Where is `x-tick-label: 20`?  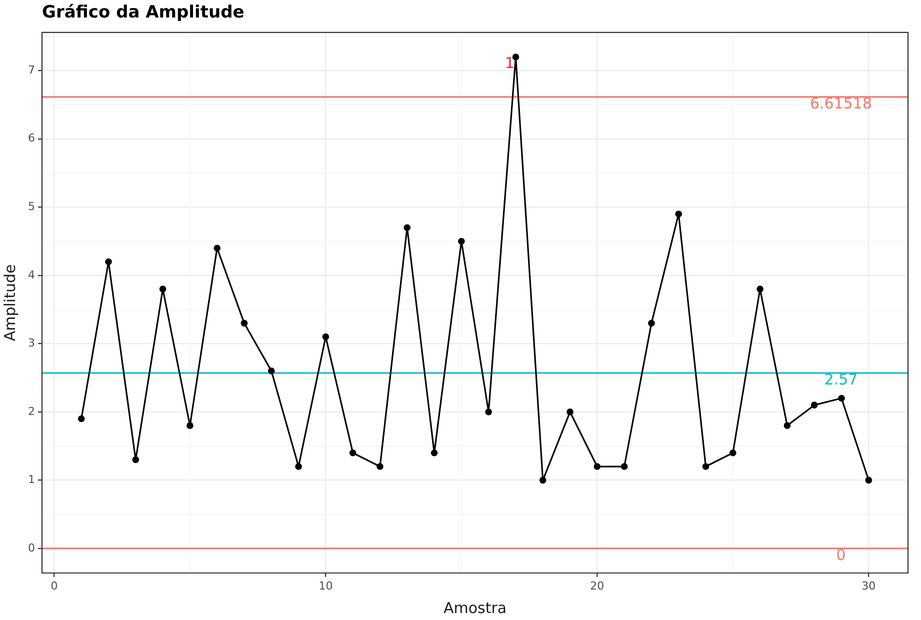
x-tick-label: 20 is located at coordinates (597, 585).